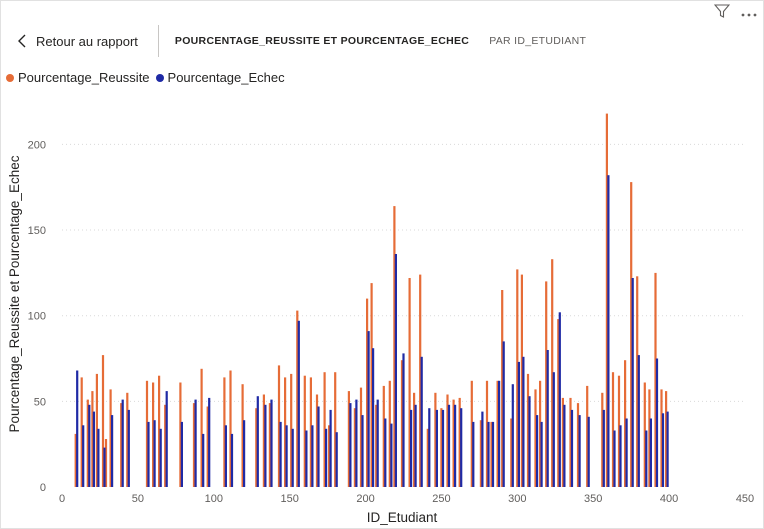 The image size is (764, 529). Describe the element at coordinates (78, 77) in the screenshot. I see `legend-item-reussite: Pourcentage_Reussite` at that location.